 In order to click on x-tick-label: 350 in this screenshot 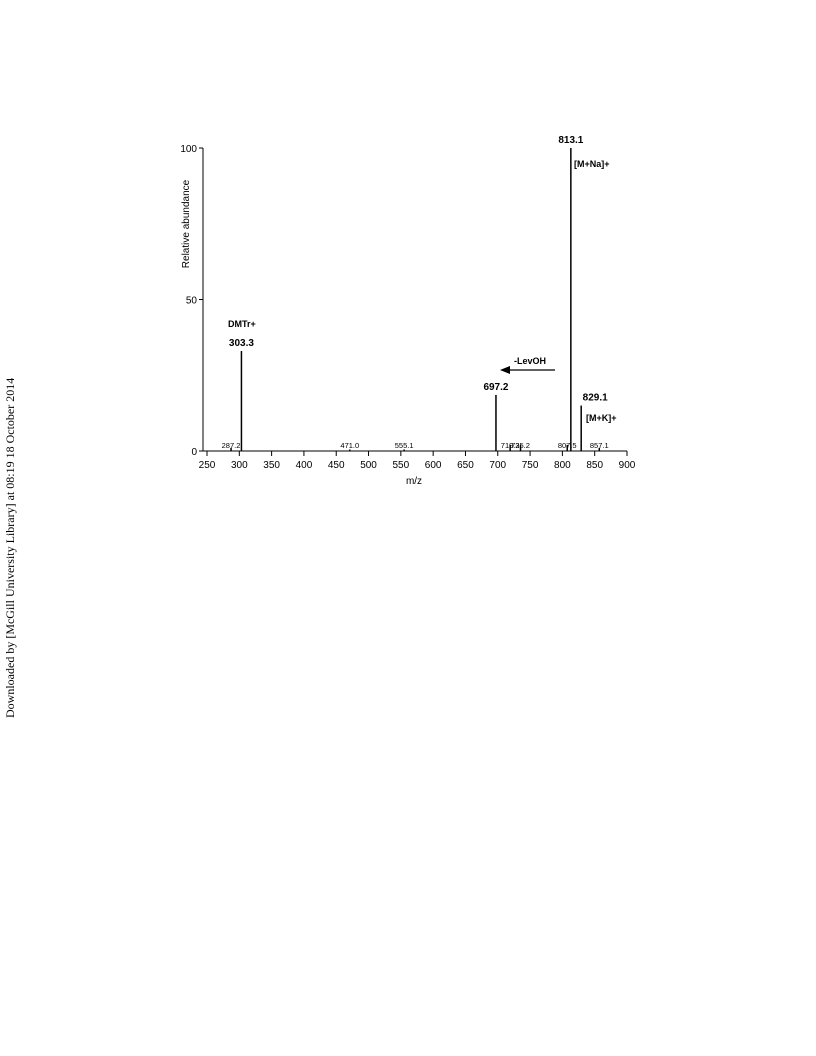, I will do `click(271, 465)`.